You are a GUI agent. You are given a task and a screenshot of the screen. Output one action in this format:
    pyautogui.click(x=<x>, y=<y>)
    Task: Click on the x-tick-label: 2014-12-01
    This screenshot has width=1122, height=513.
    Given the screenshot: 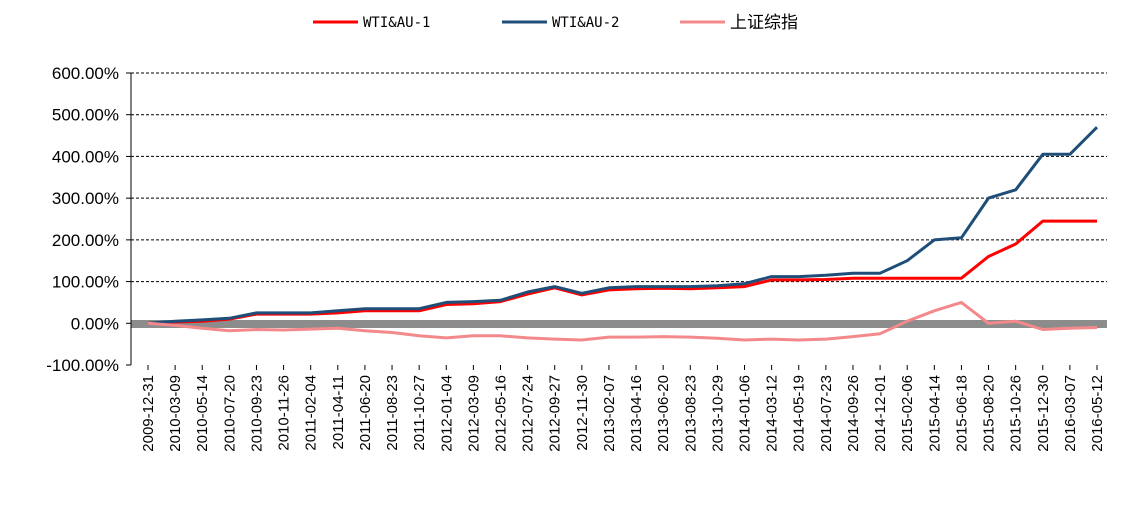 What is the action you would take?
    pyautogui.click(x=880, y=413)
    